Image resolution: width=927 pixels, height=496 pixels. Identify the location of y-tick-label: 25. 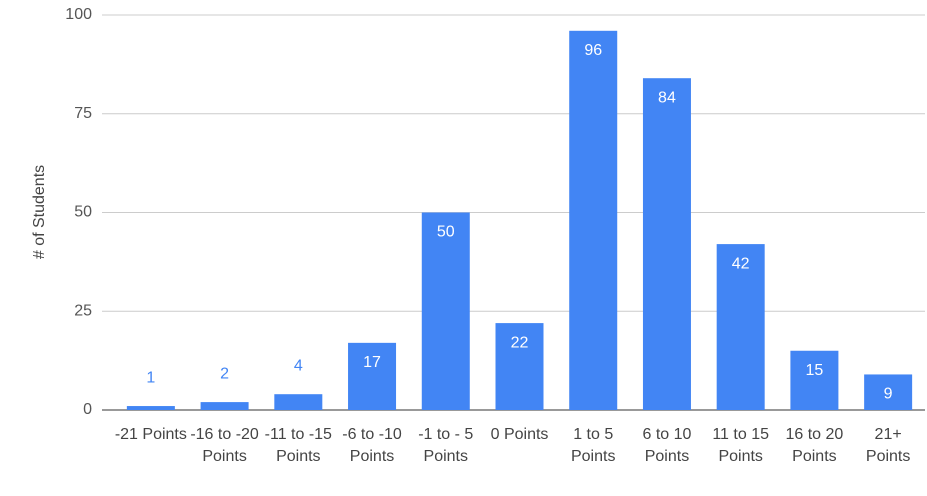
(83, 310).